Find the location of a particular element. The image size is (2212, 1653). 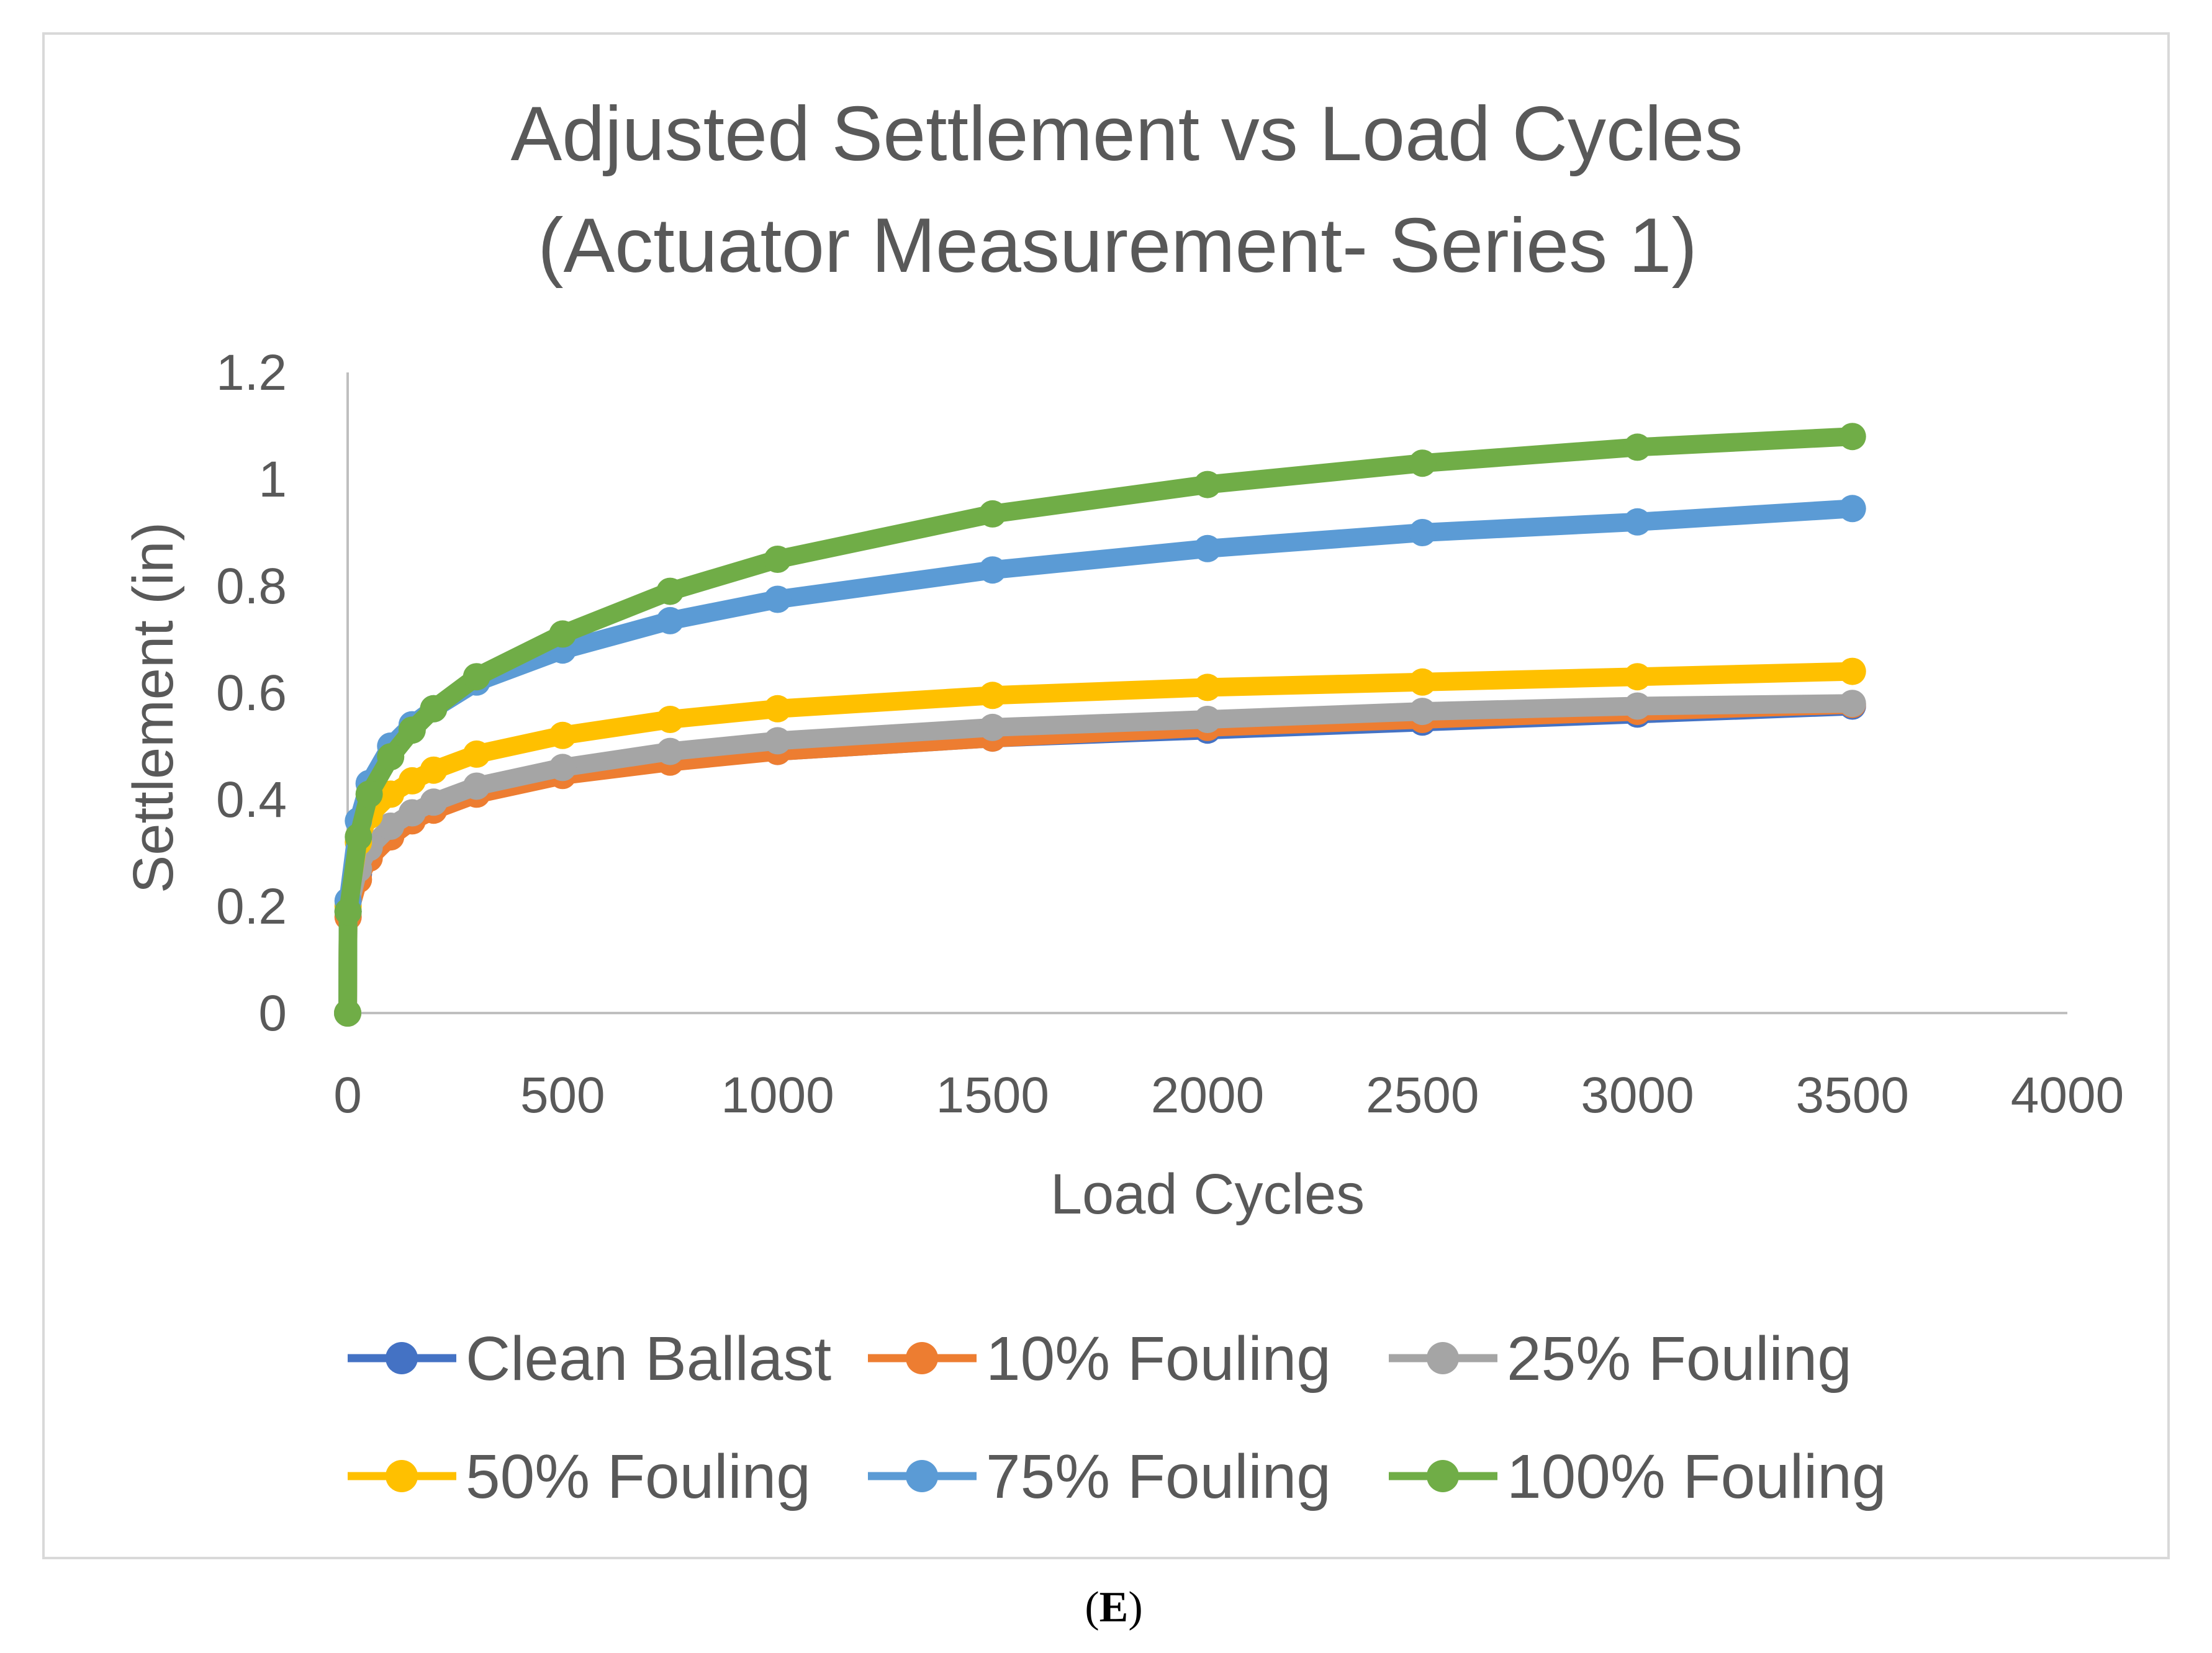

y-tick-label: 0.2 is located at coordinates (251, 906).